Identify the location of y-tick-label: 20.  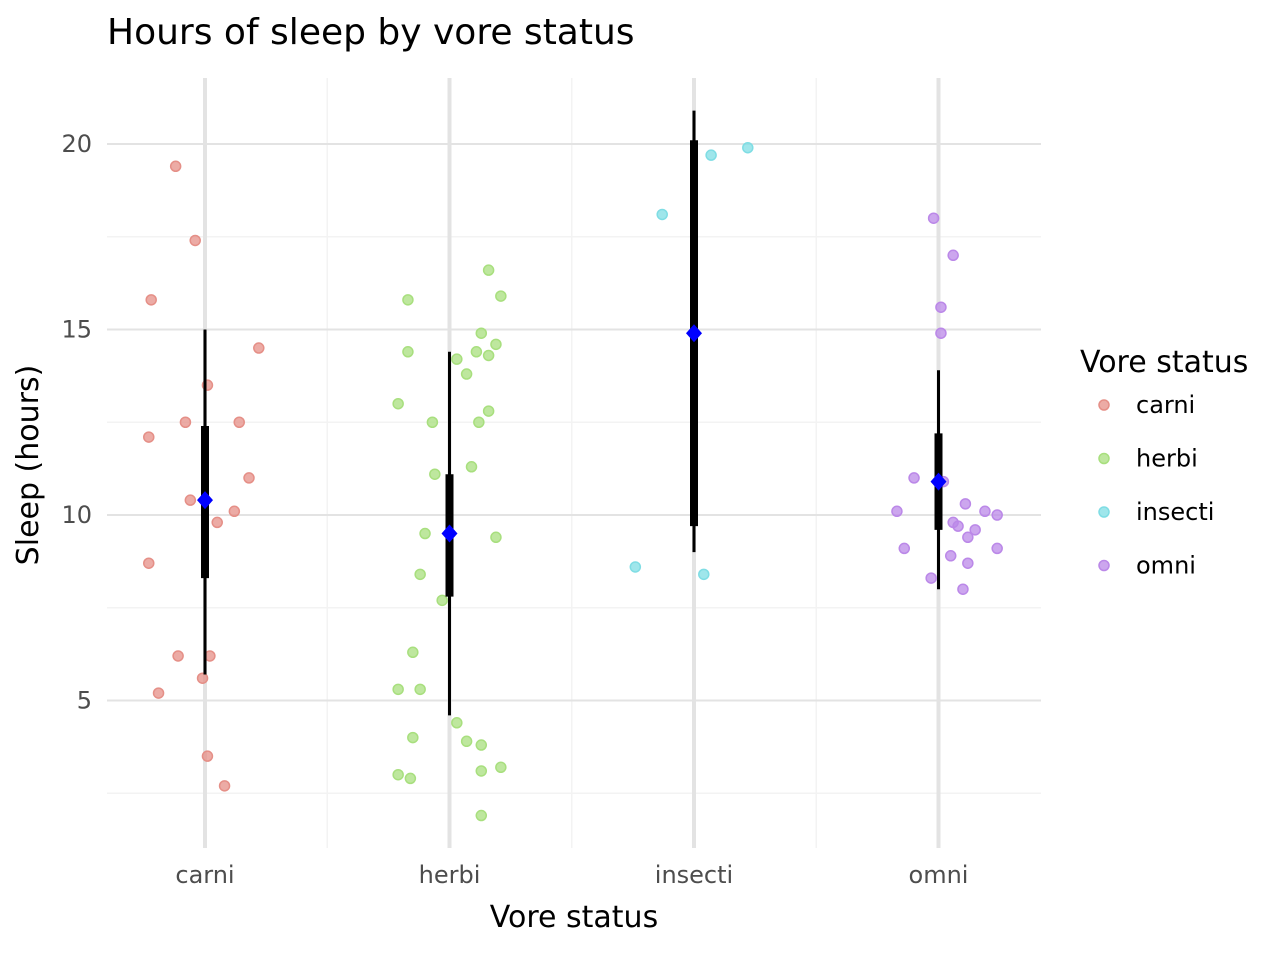
(76, 144).